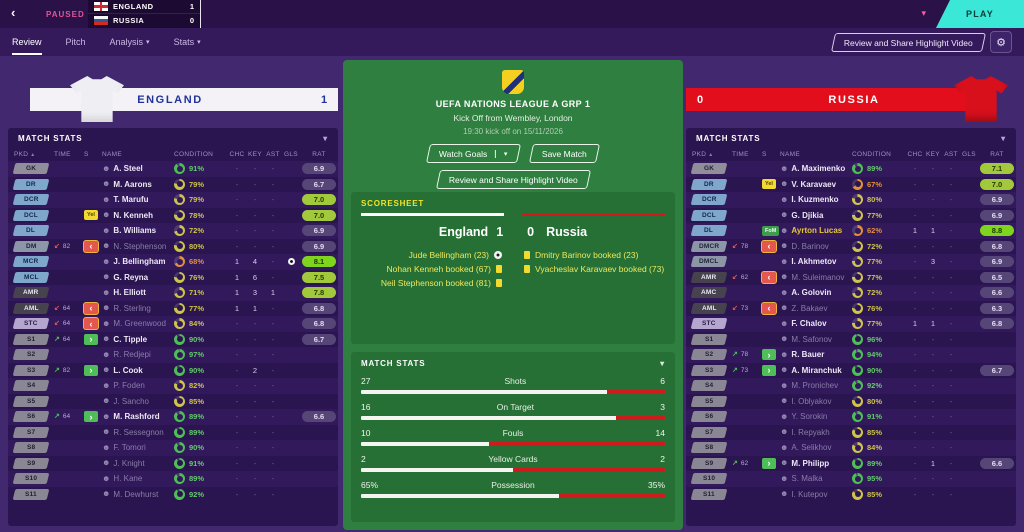 The width and height of the screenshot is (1024, 532). What do you see at coordinates (851, 231) in the screenshot?
I see `player-row: DL FoM ☻ Ayrton Lucas 62% 1 1 - 8.8` at bounding box center [851, 231].